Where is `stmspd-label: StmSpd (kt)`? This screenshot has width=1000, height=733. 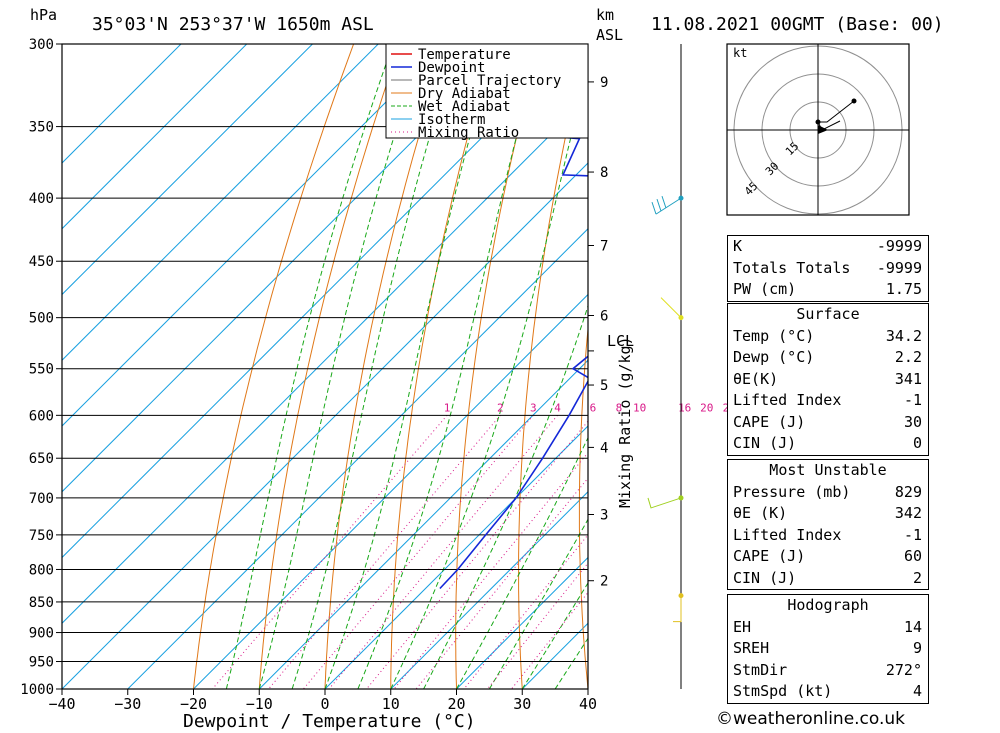
stmspd-label: StmSpd (kt) is located at coordinates (783, 691).